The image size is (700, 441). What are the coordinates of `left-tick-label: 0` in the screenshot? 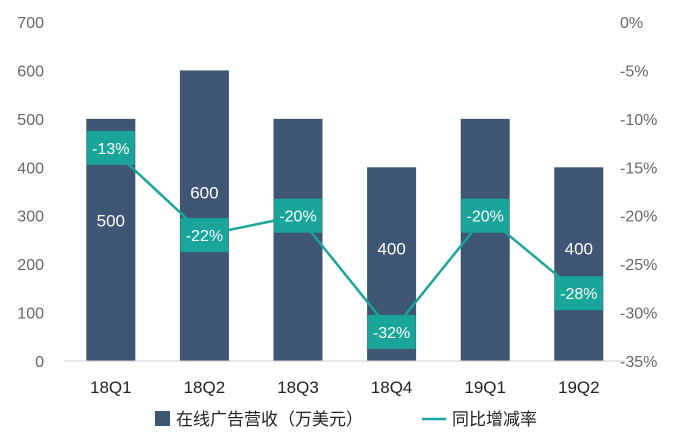 It's located at (39, 362).